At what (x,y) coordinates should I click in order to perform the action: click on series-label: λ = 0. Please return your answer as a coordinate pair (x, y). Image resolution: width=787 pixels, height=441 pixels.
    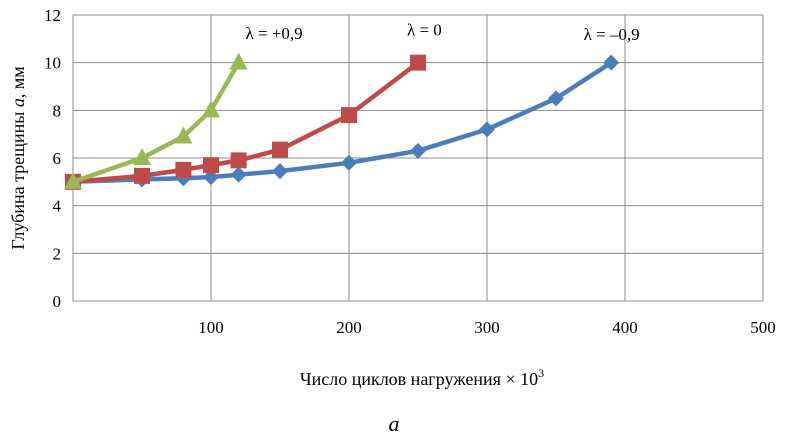
    Looking at the image, I should click on (424, 29).